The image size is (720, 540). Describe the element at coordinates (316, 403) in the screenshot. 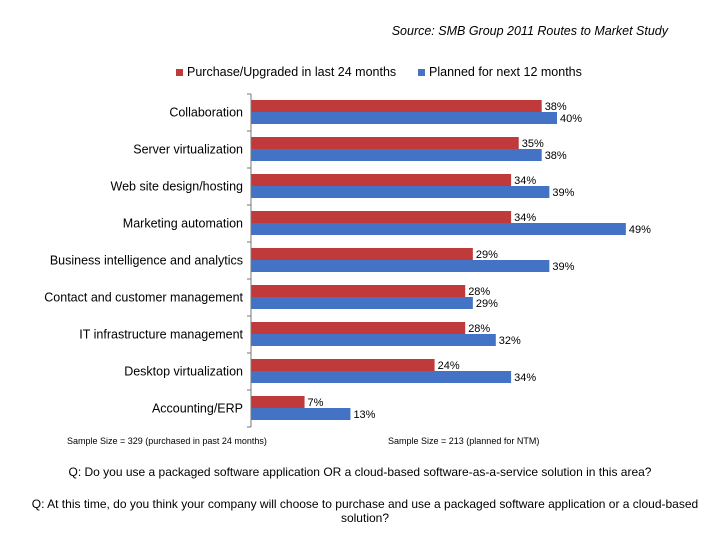

I see `data-label: 7%` at that location.